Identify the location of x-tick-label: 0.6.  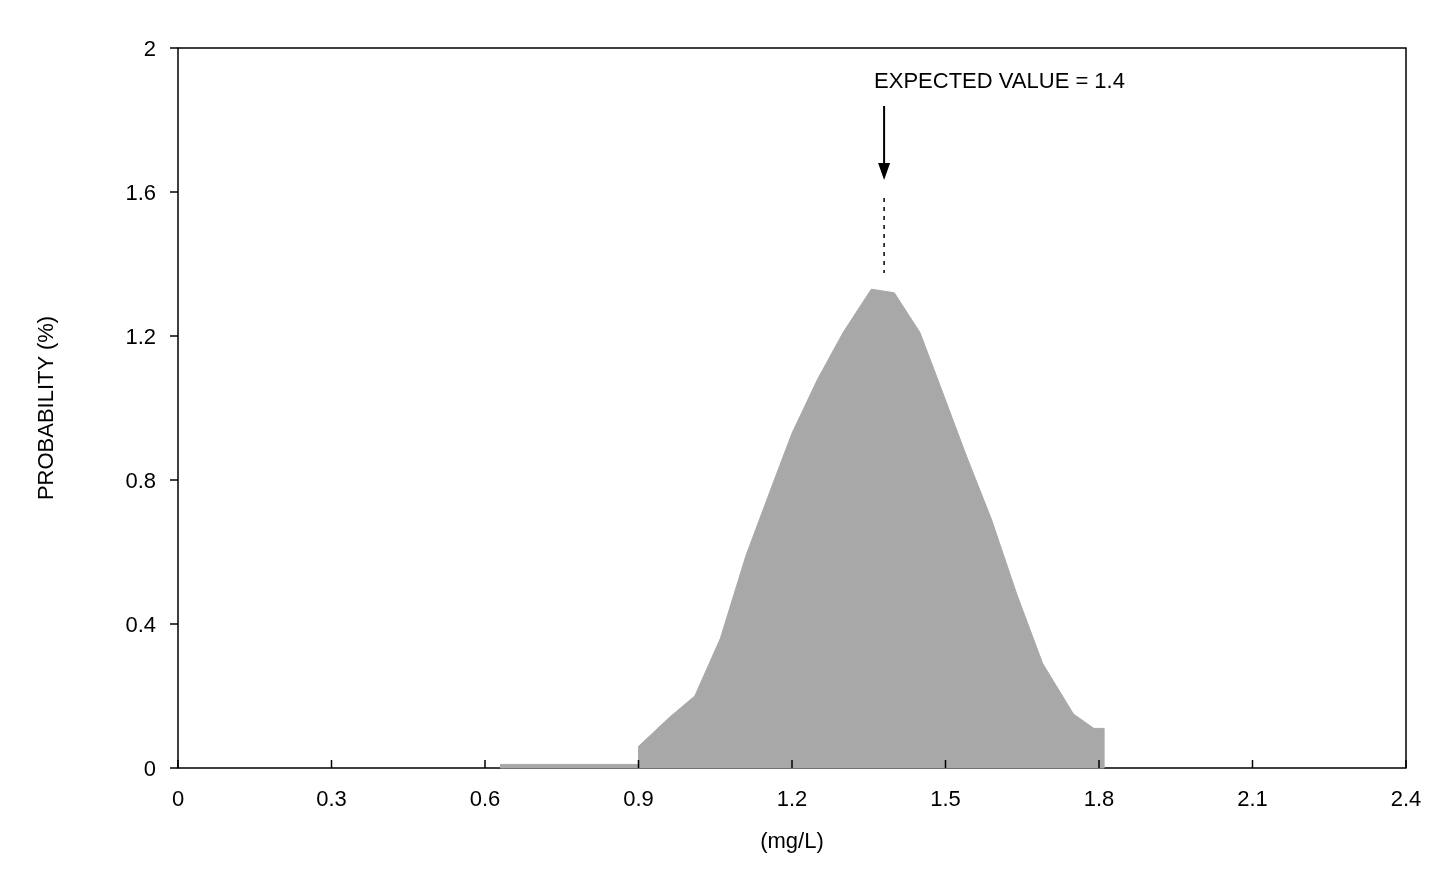
(485, 798).